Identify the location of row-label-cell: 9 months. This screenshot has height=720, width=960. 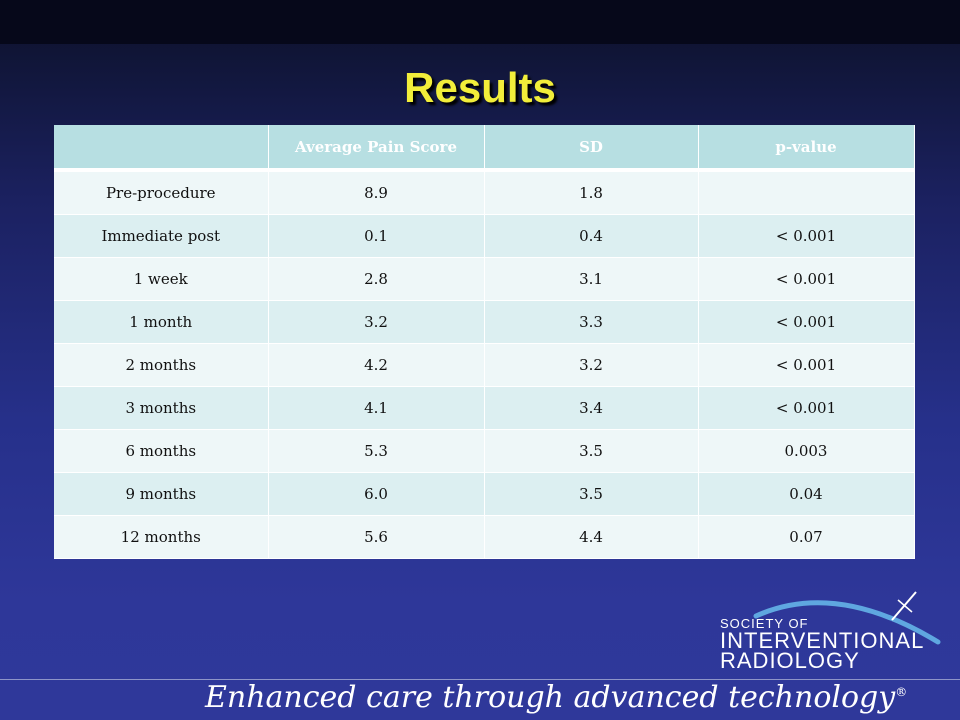
(161, 494).